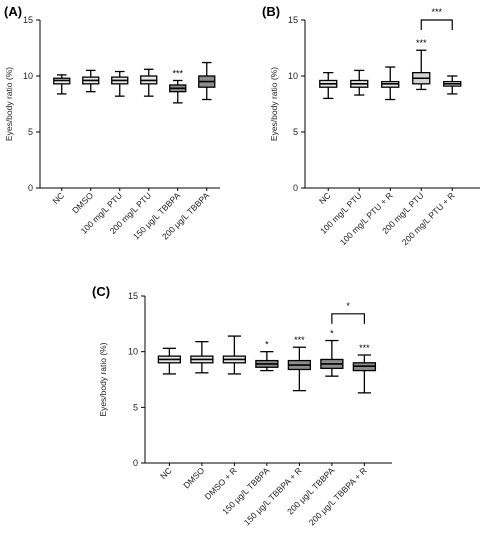  I want to click on panel-label: (A), so click(13, 11).